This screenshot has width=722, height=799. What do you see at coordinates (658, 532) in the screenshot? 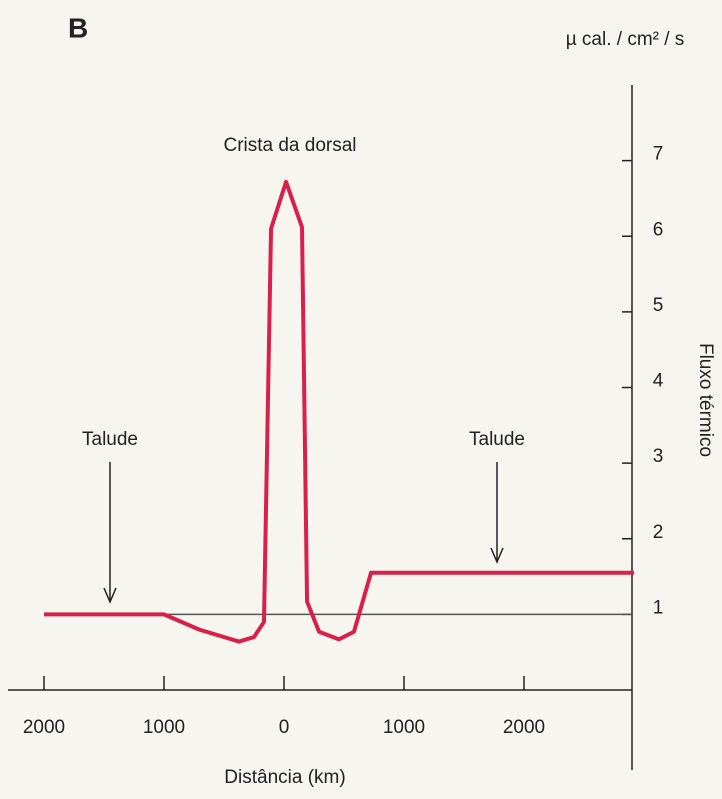
I see `y-tick-label: 2` at bounding box center [658, 532].